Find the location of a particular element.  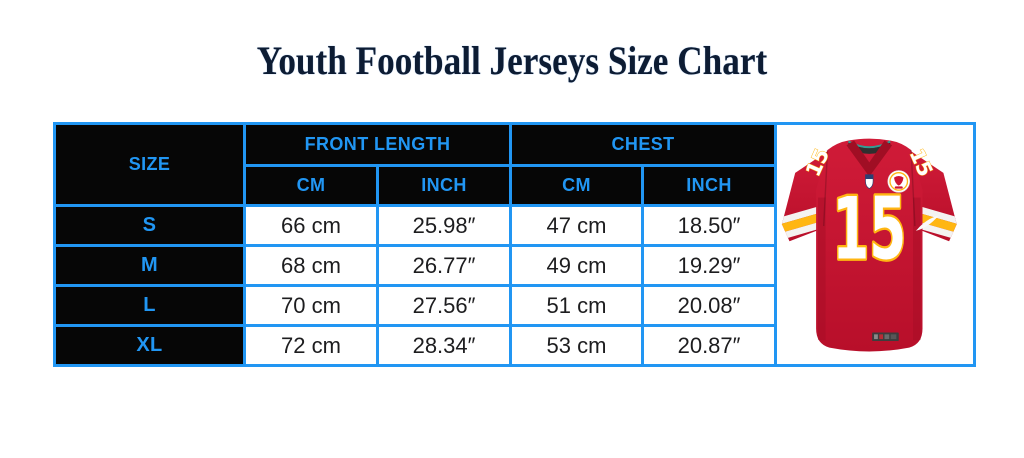

table-row: XL 72 cm 28.34″ 53 cm 20.87″ is located at coordinates (514, 345).